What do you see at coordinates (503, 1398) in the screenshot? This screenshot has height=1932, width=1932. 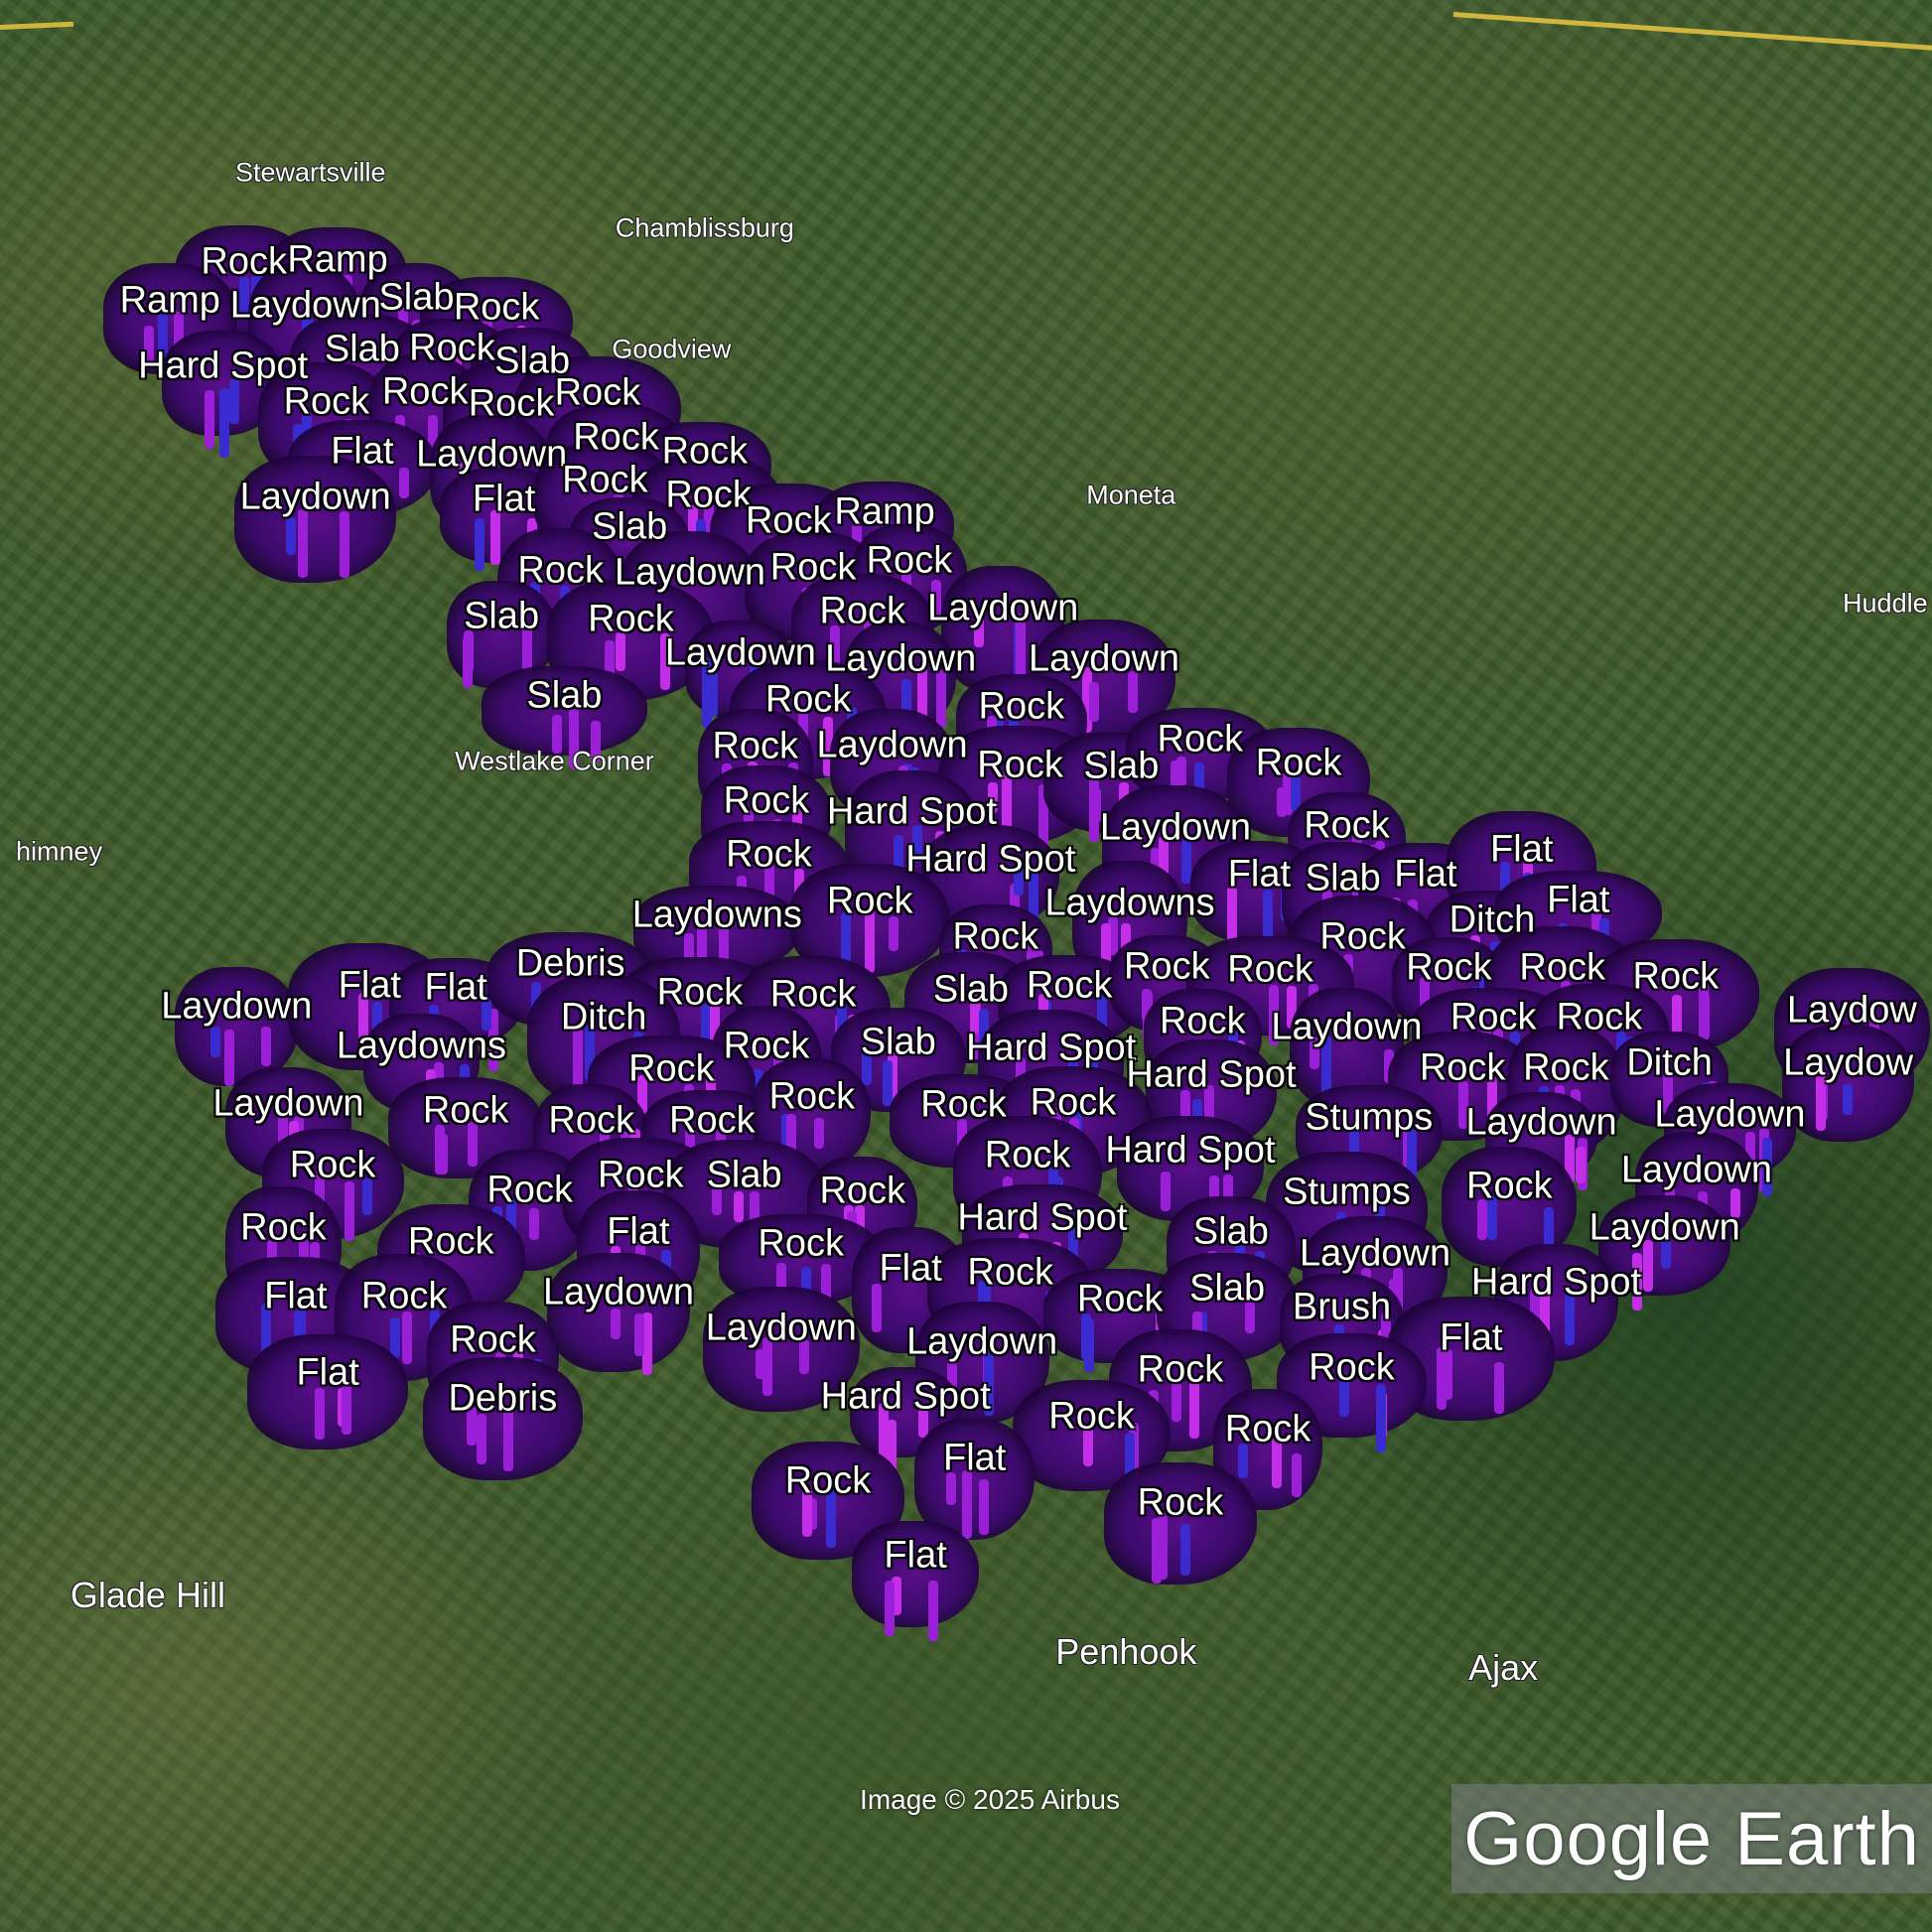 I see `marker-label: Debris` at bounding box center [503, 1398].